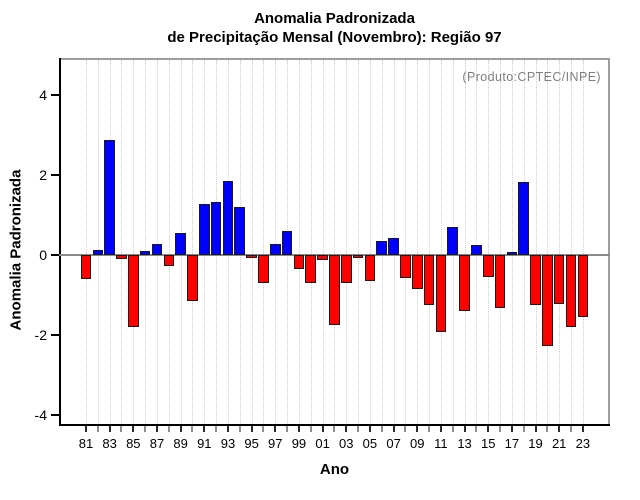  Describe the element at coordinates (334, 59) in the screenshot. I see `plot-frame-top` at that location.